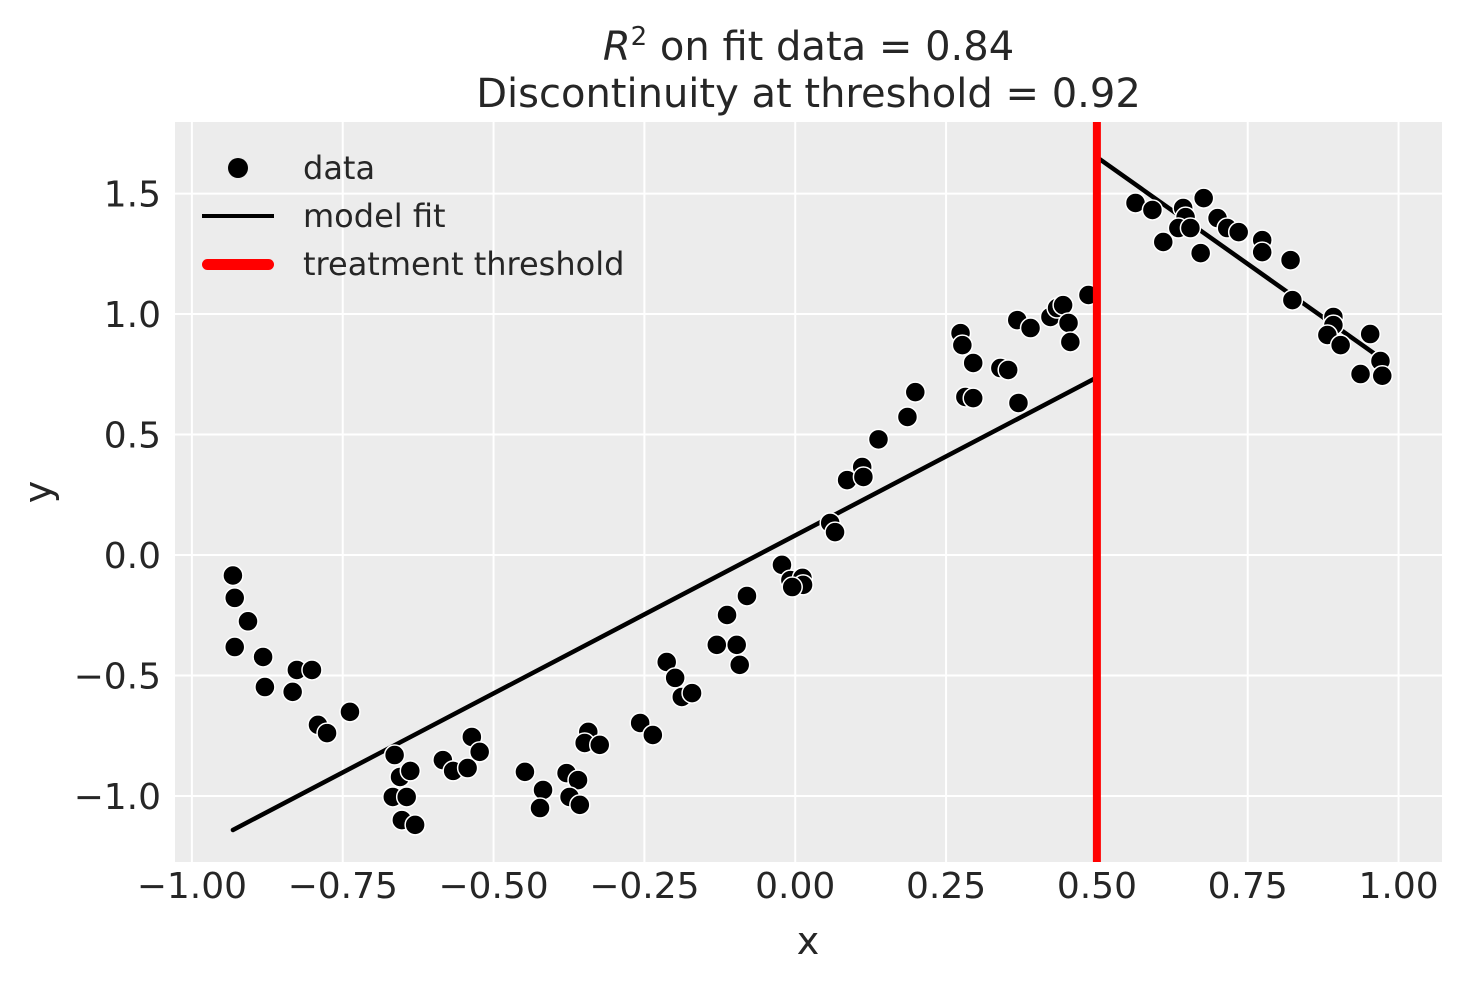 The height and width of the screenshot is (983, 1463). I want to click on title-line1-text: on fit data = 0.84, so click(831, 47).